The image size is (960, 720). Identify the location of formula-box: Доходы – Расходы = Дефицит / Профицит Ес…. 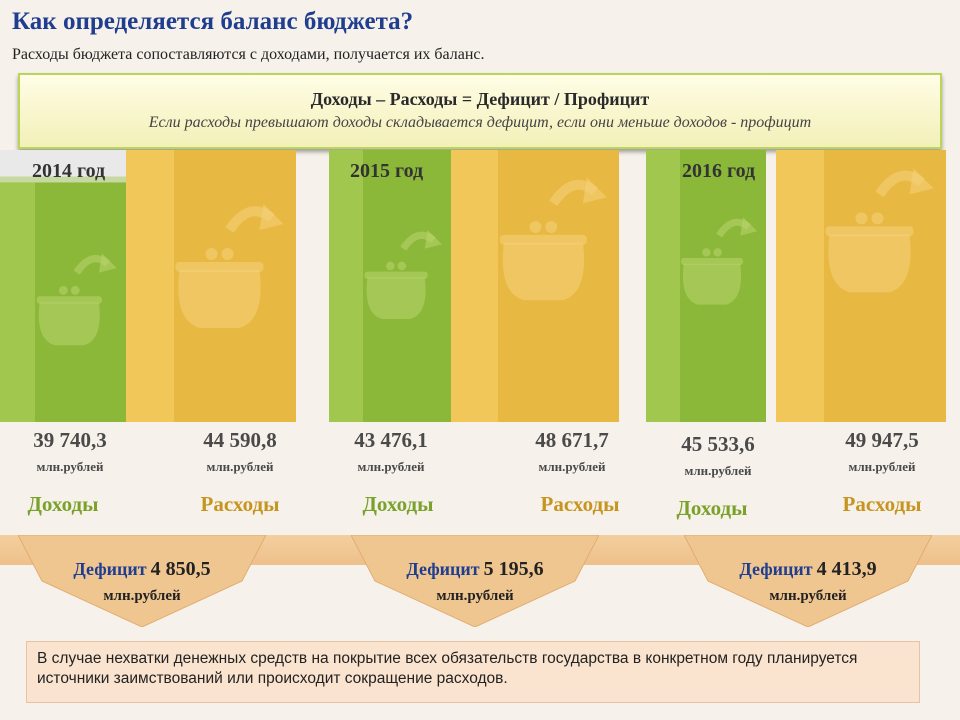
(480, 111).